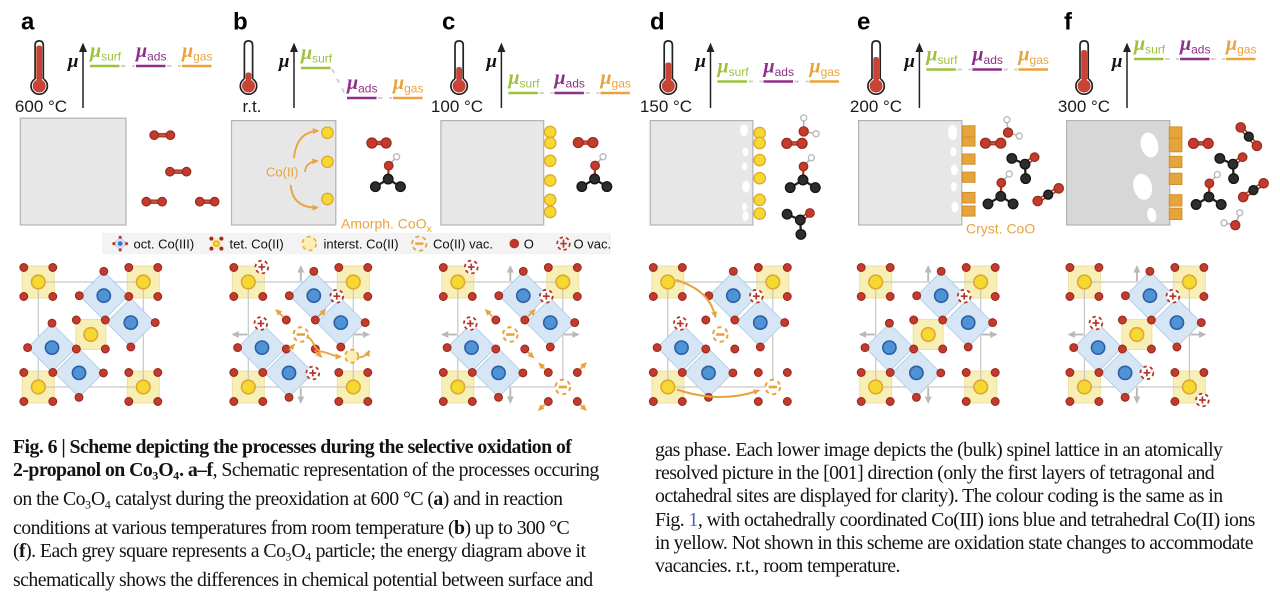 The height and width of the screenshot is (598, 1280). What do you see at coordinates (457, 106) in the screenshot?
I see `svg-text: 100 °C` at bounding box center [457, 106].